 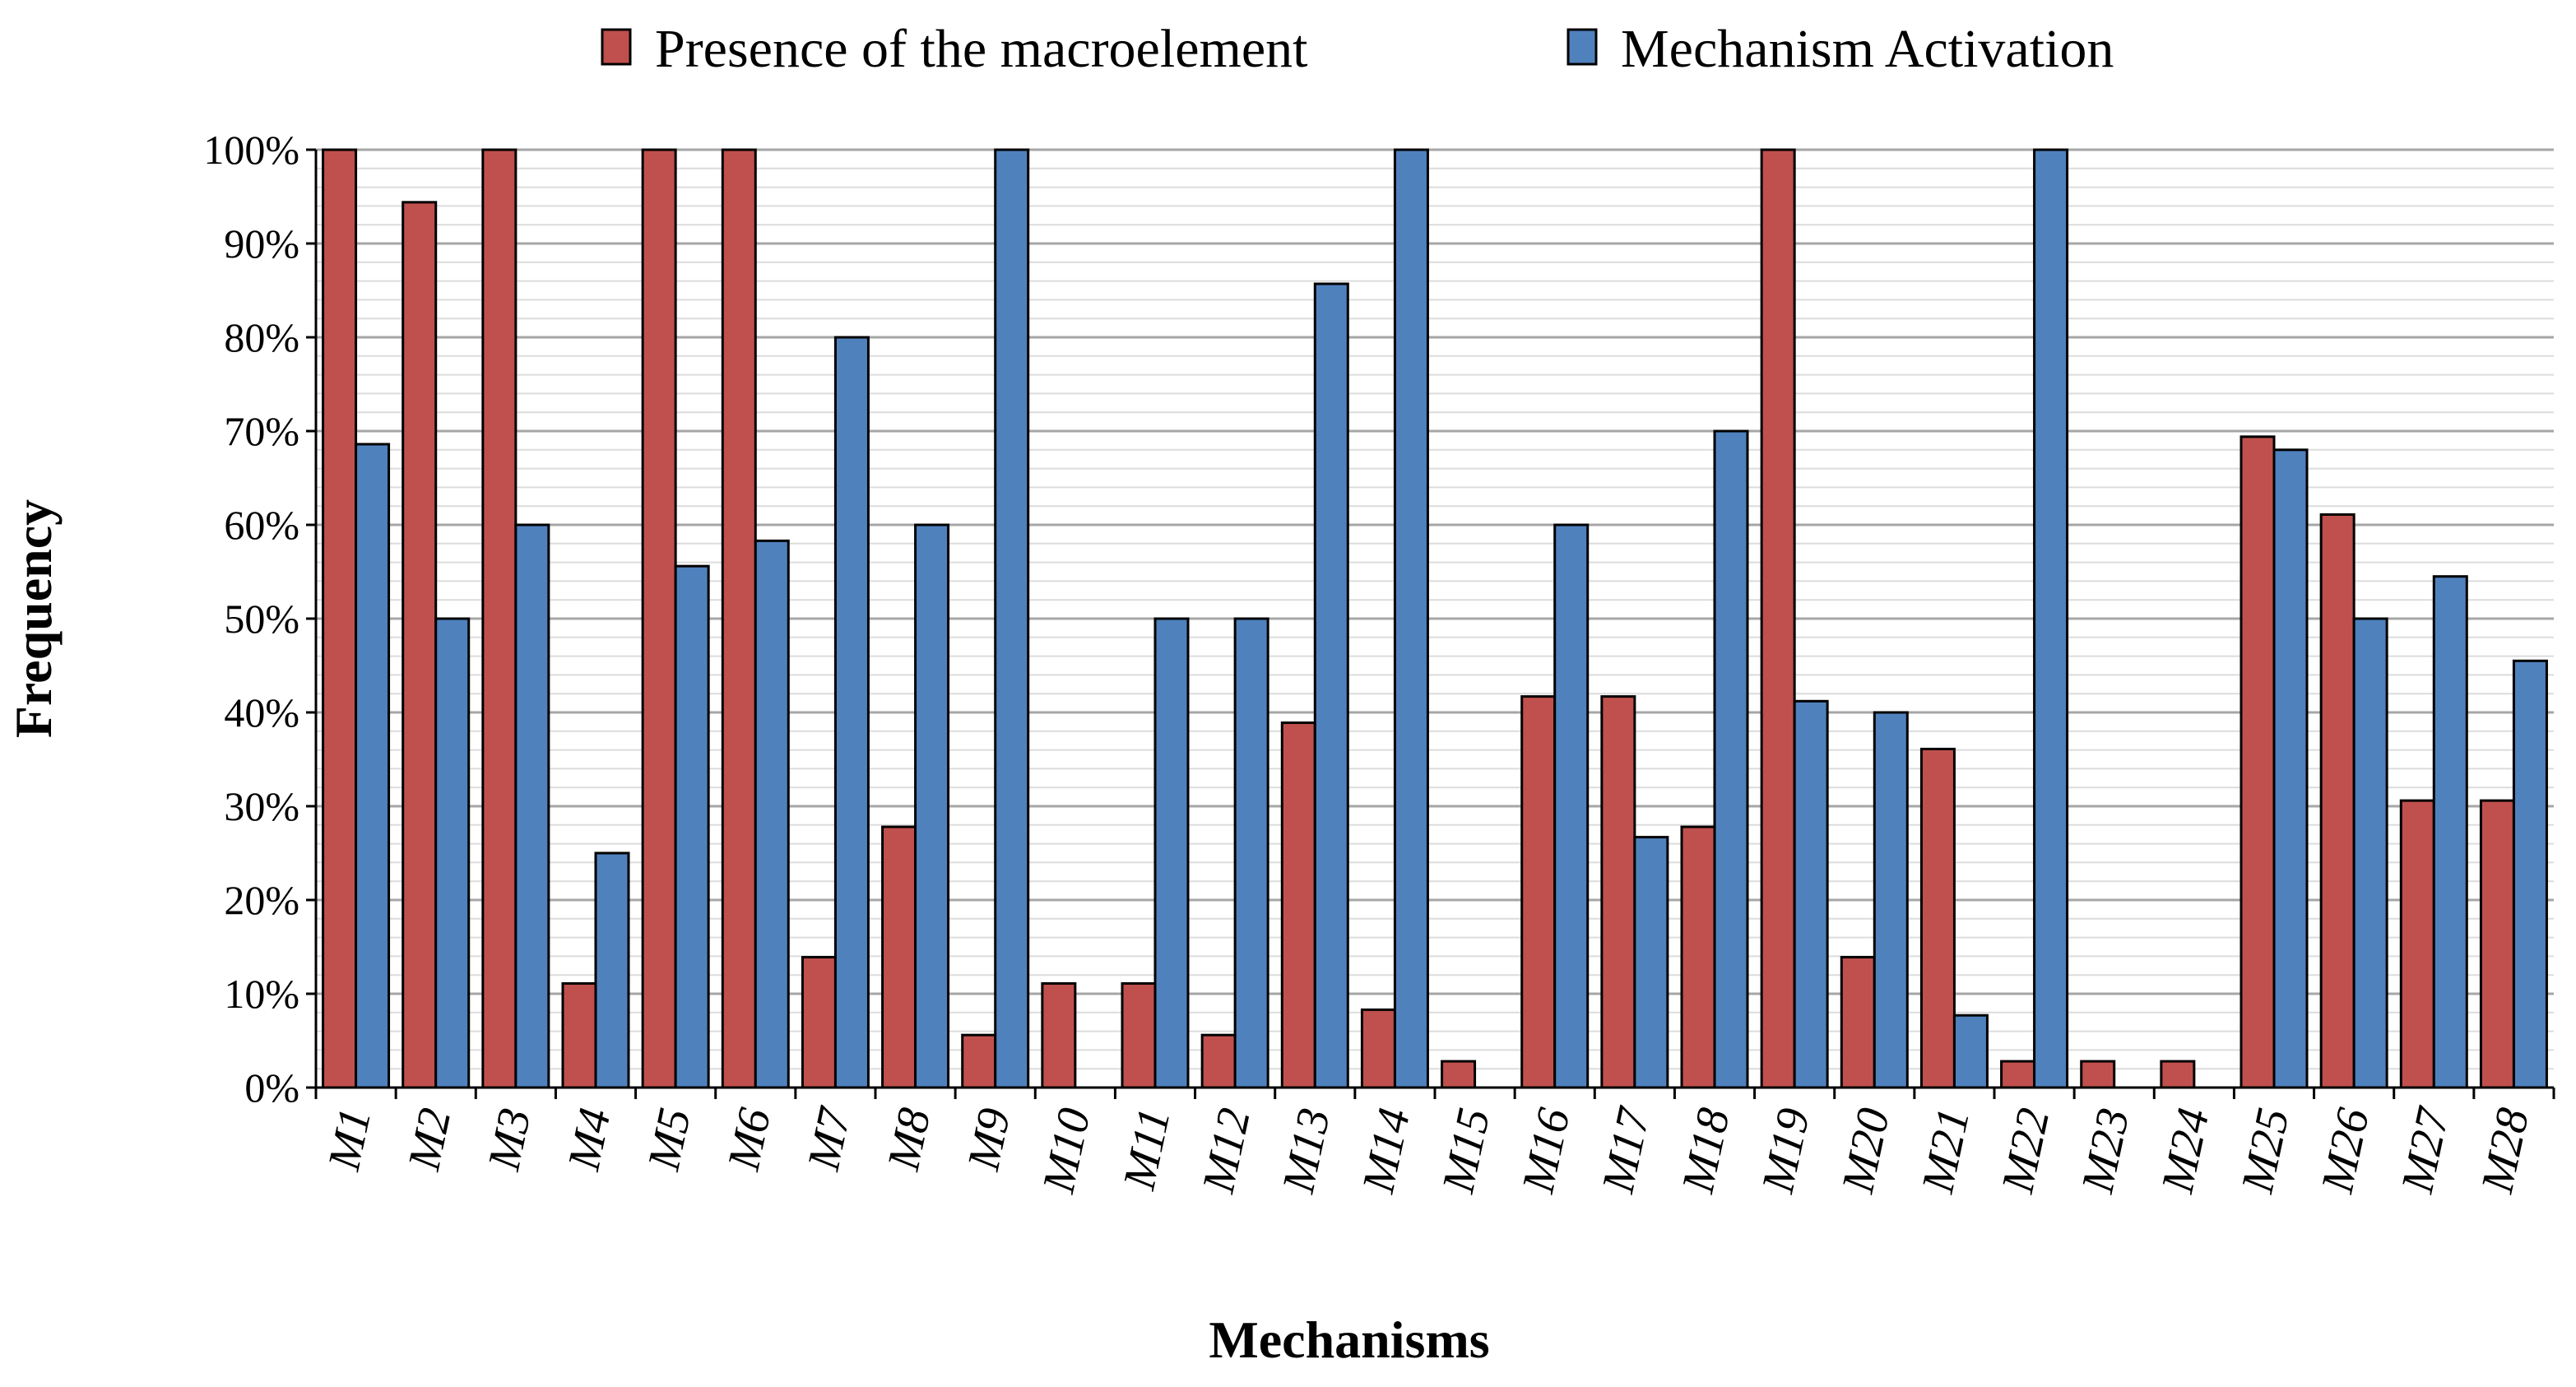 What do you see at coordinates (2337, 801) in the screenshot?
I see `bar-presence-m26` at bounding box center [2337, 801].